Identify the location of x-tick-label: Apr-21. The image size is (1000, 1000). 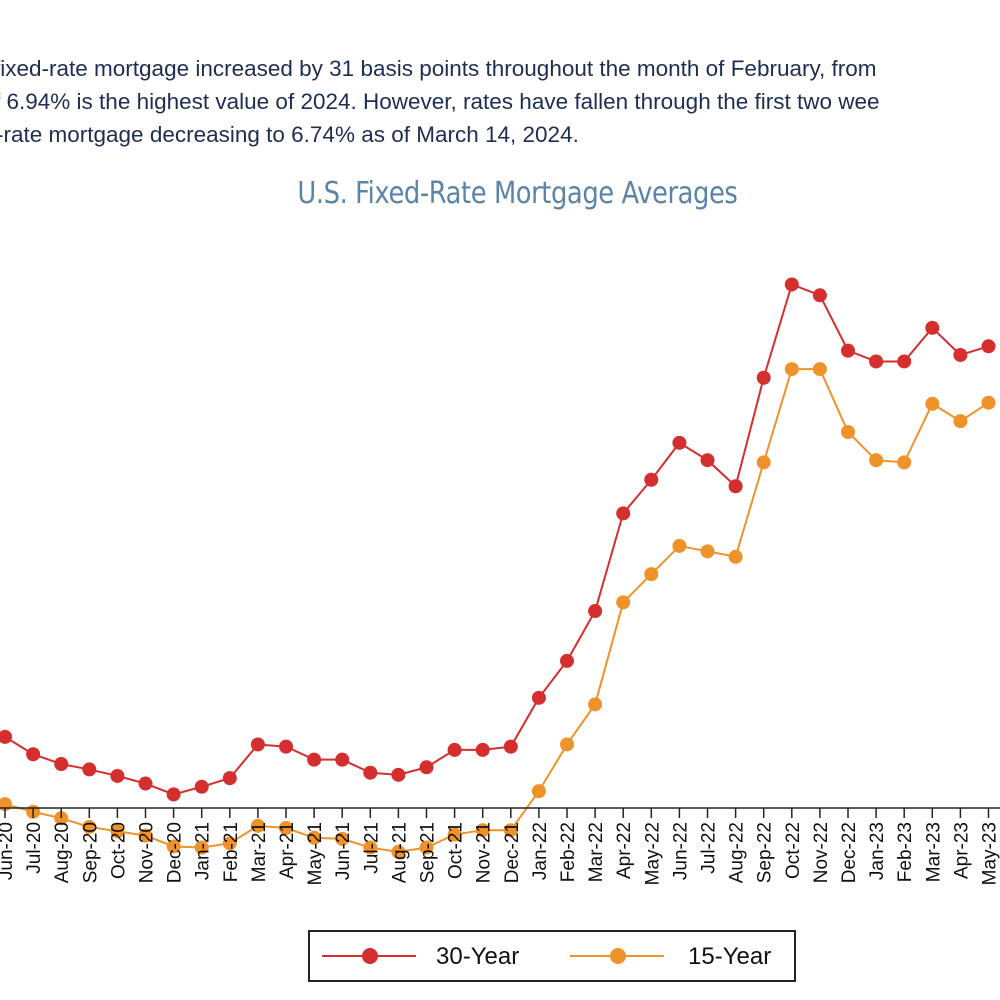
(287, 850).